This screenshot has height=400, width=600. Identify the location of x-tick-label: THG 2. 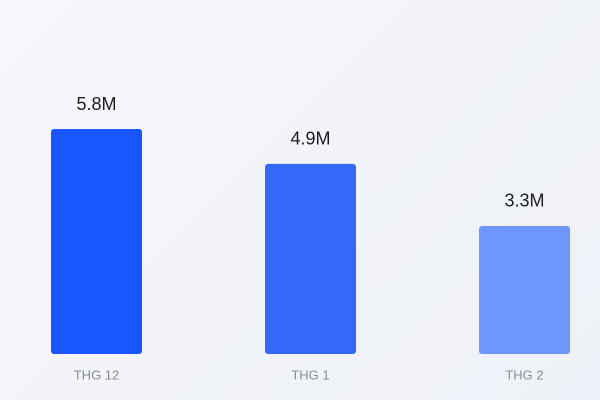
(524, 374).